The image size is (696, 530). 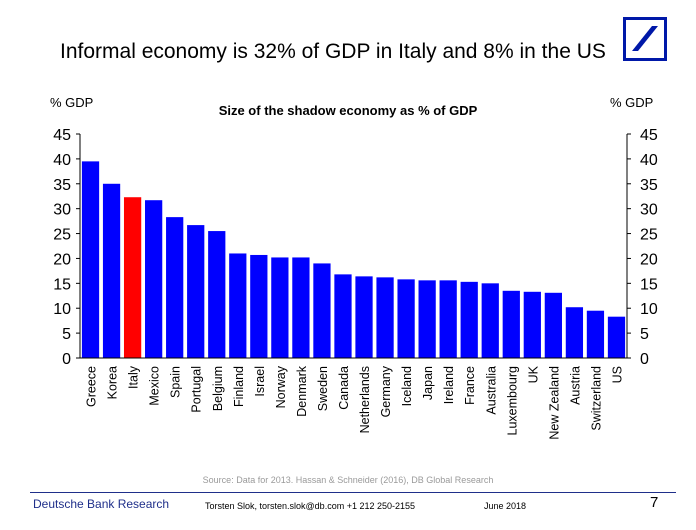 I want to click on x-tick-label: Netherlands, so click(x=365, y=399).